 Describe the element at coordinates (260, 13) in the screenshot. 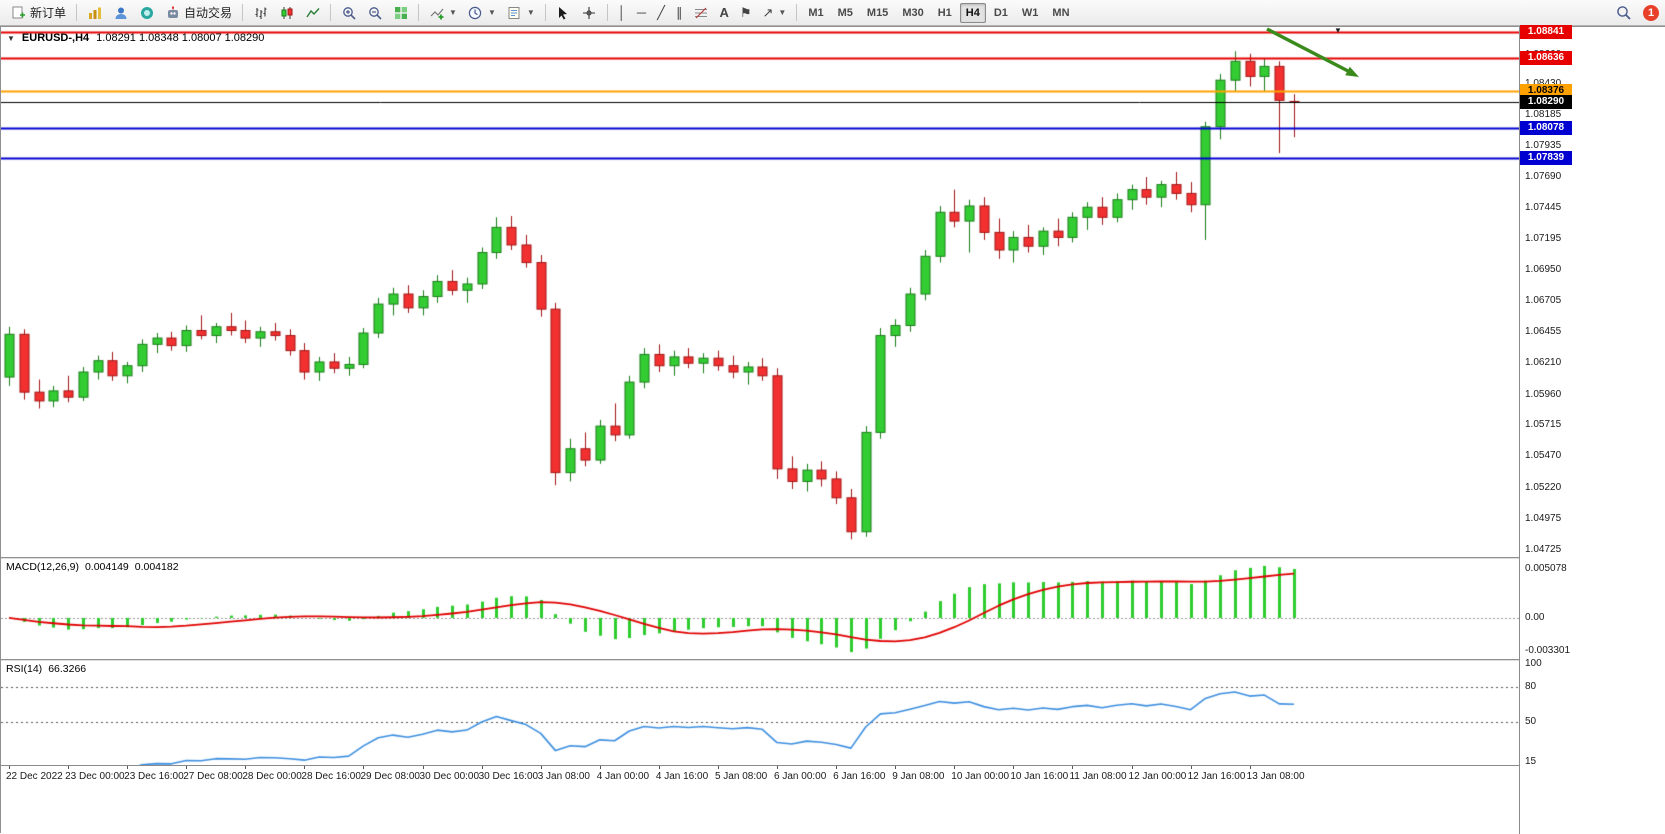

I see `bar-chart-mode-button` at that location.